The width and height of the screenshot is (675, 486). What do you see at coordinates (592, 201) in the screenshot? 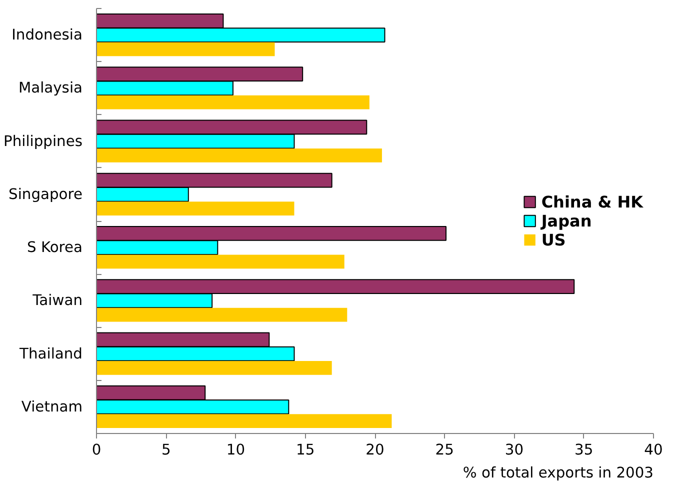
I see `legend-label: China & HK` at bounding box center [592, 201].